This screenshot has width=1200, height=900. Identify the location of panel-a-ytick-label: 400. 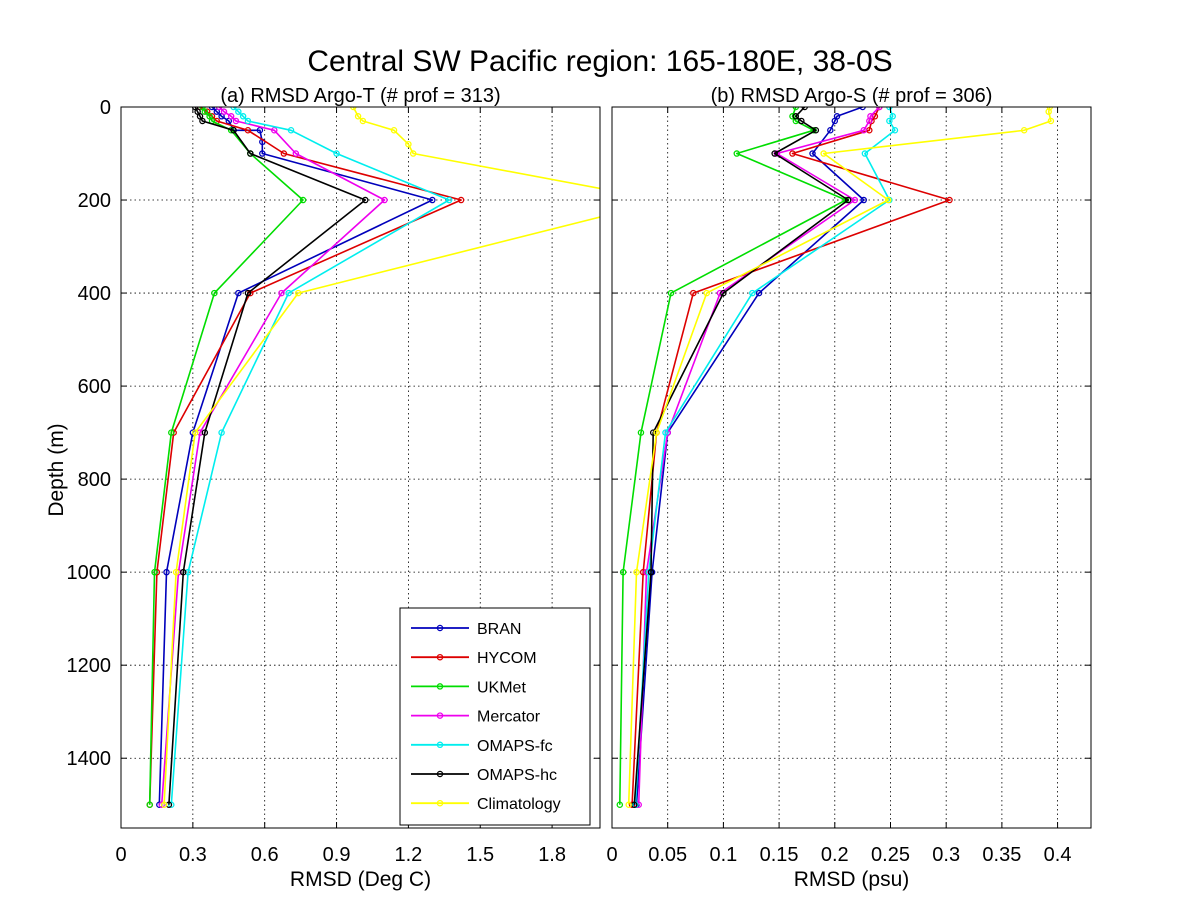
(94, 294).